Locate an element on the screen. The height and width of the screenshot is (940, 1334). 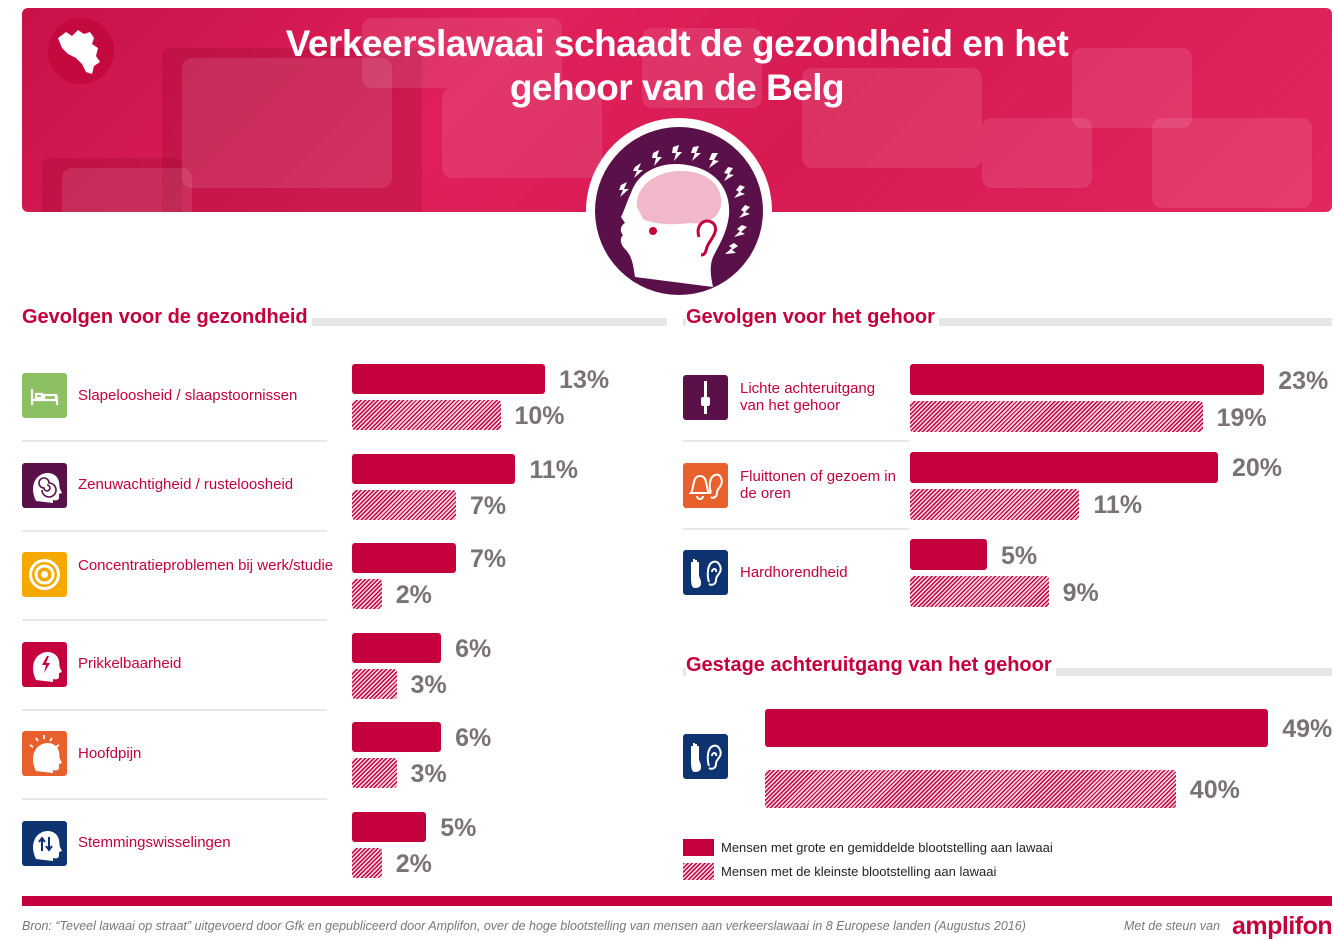
lightning-head-icon is located at coordinates (44, 664).